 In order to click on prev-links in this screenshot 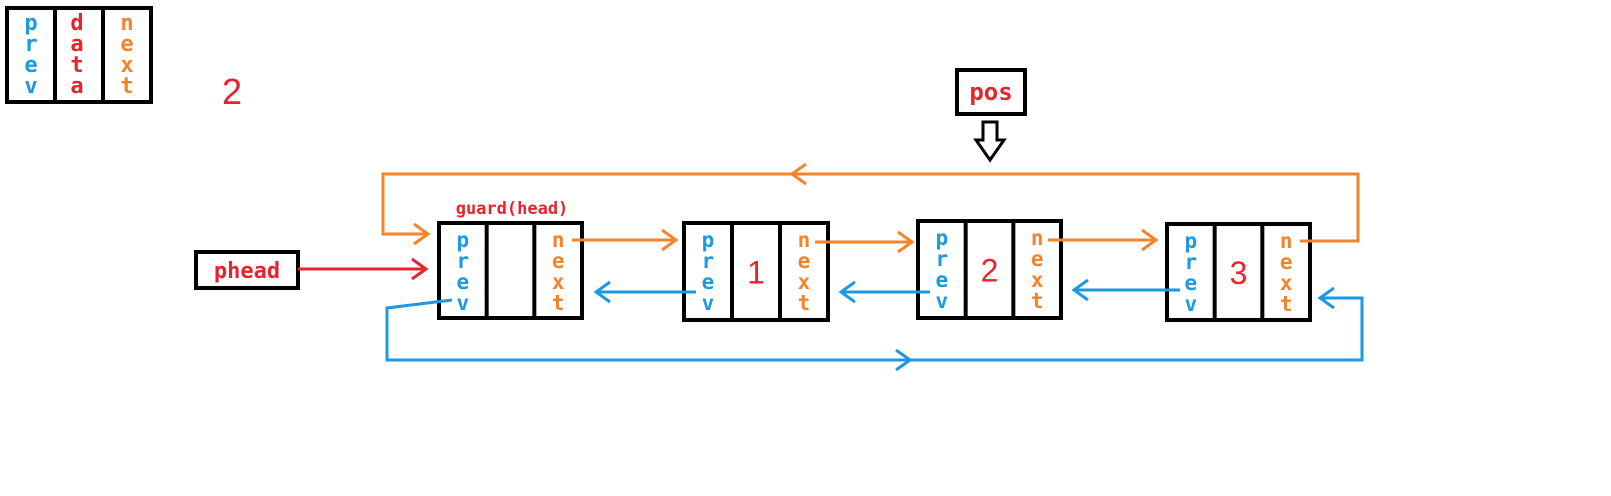, I will do `click(874, 325)`.